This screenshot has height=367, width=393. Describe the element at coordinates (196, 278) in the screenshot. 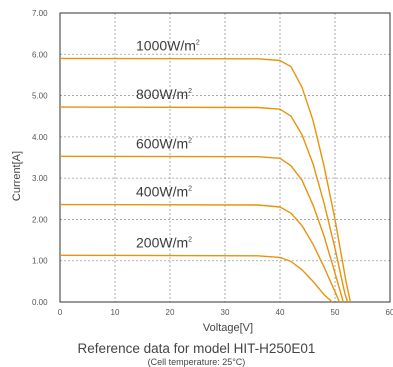

I see `series-line` at that location.